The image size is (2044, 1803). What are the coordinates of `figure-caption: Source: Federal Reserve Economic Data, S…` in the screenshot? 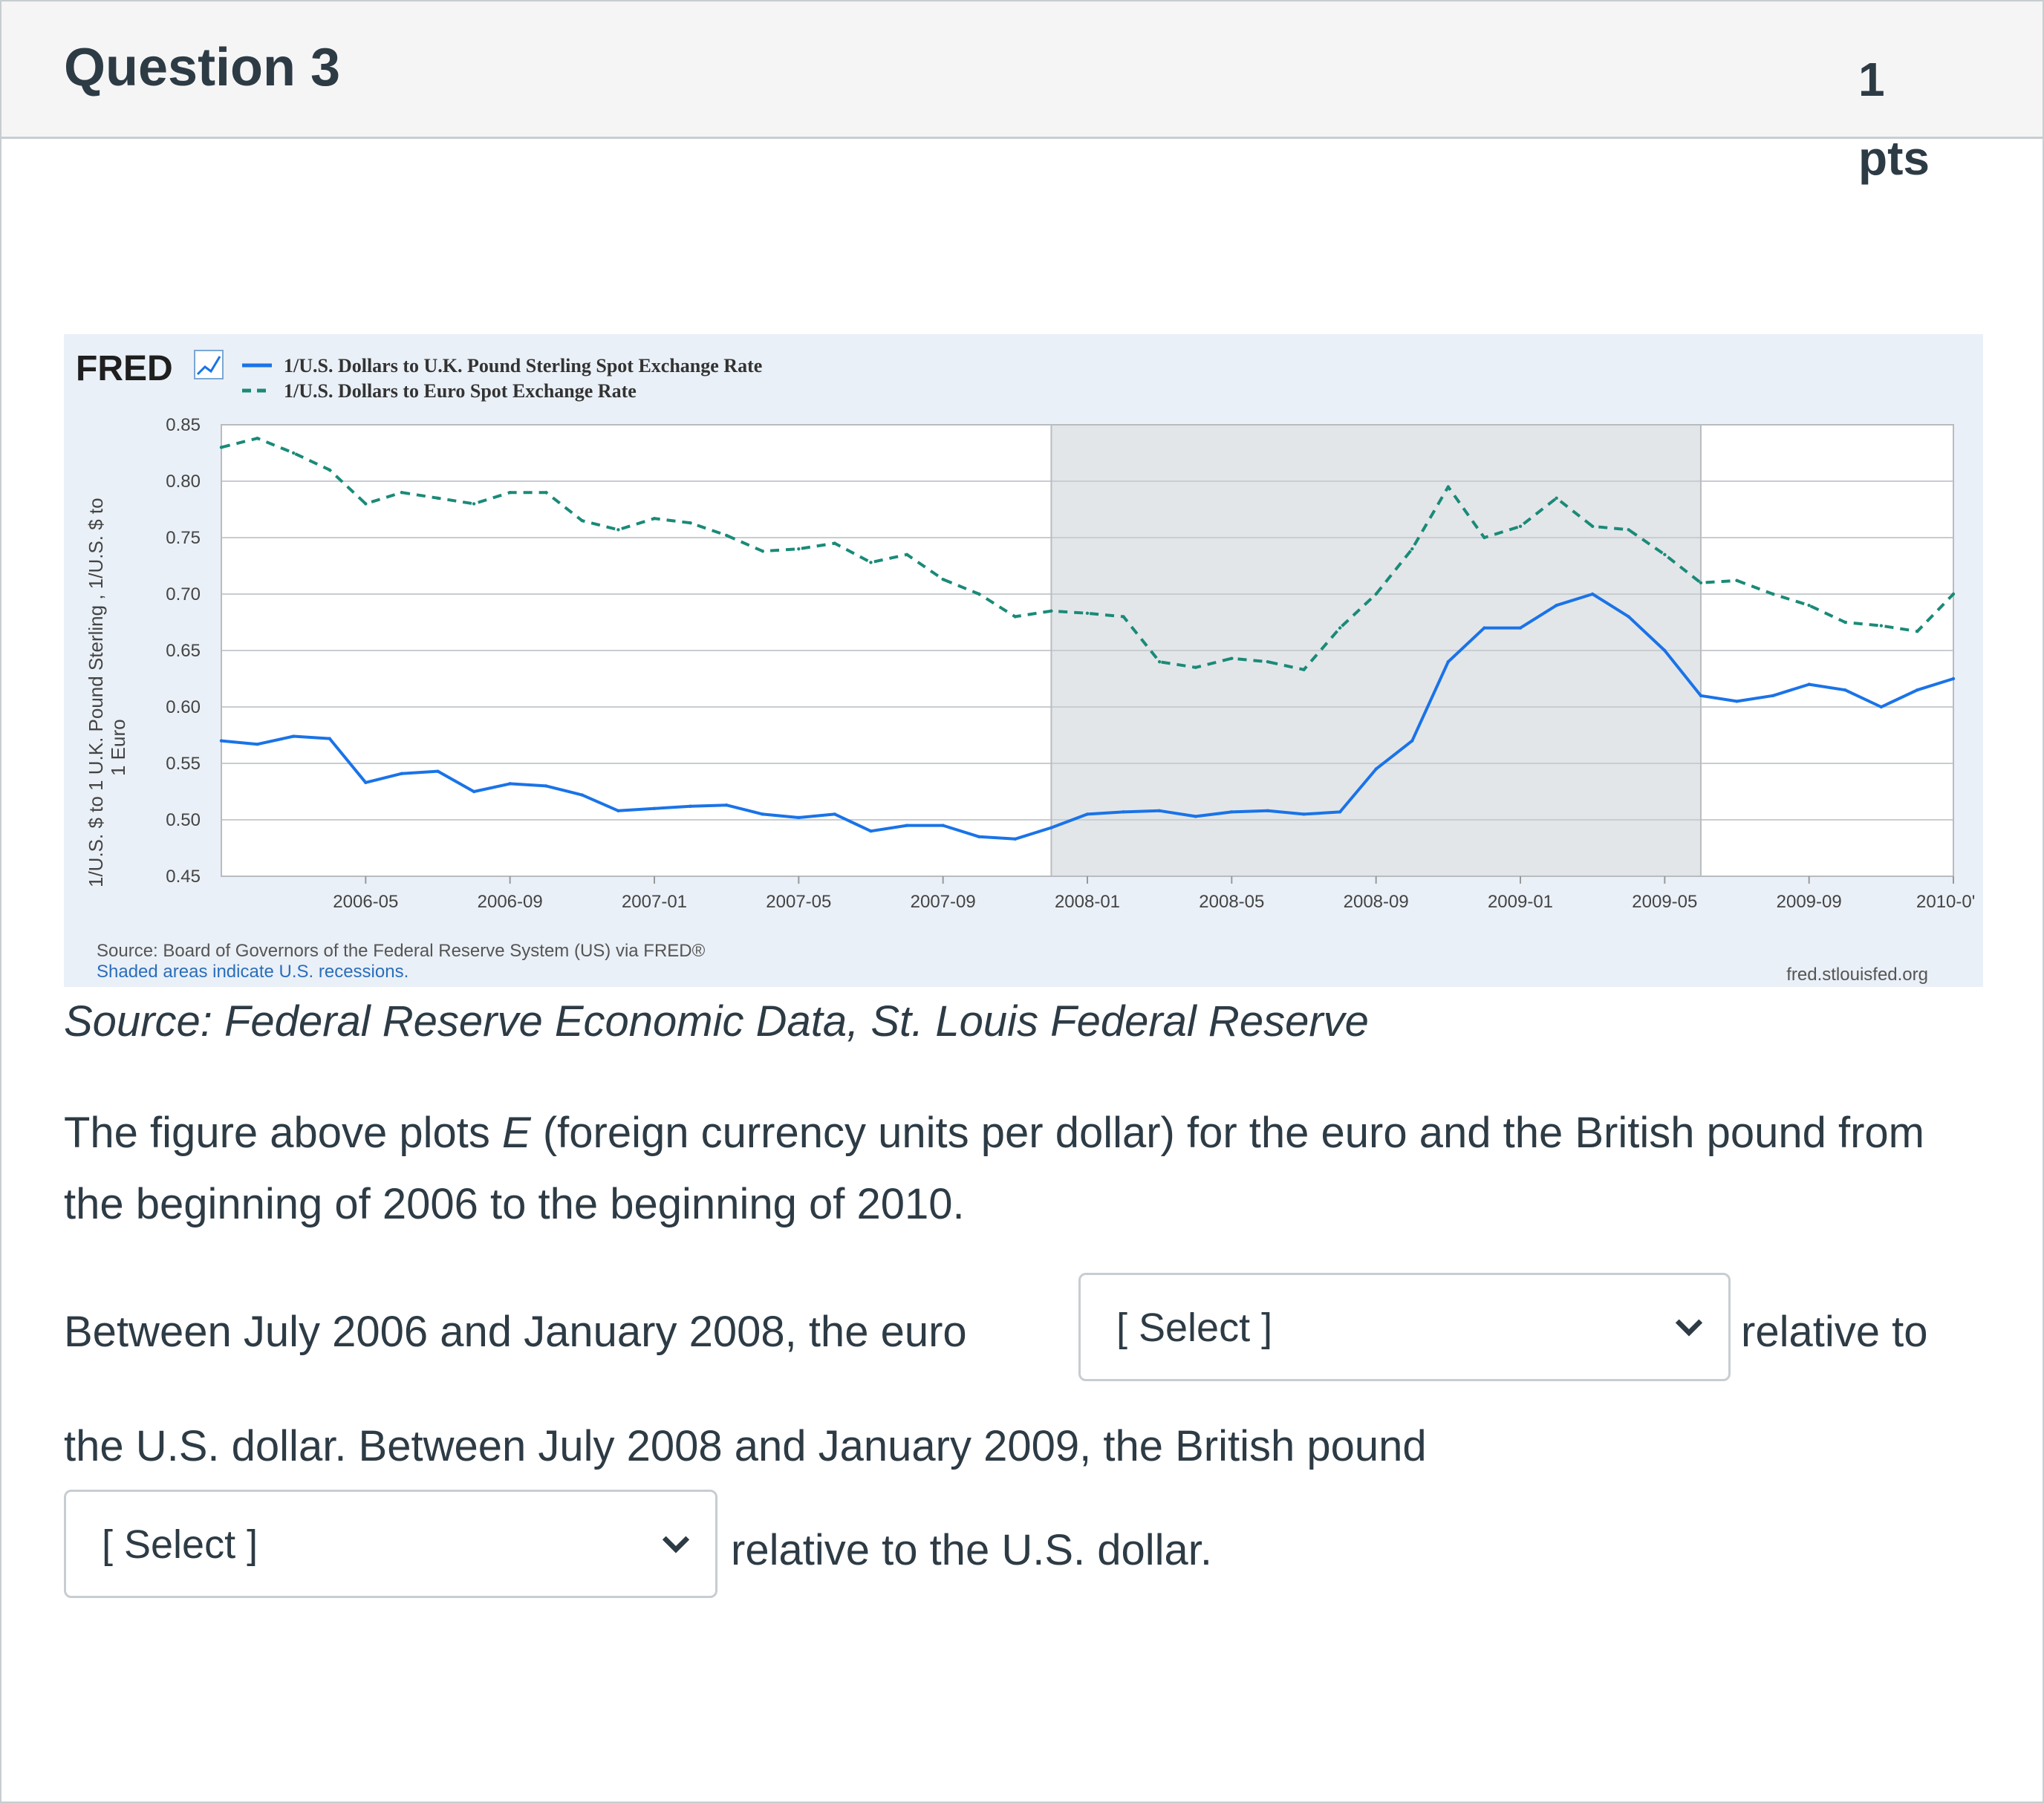 It's located at (716, 1021).